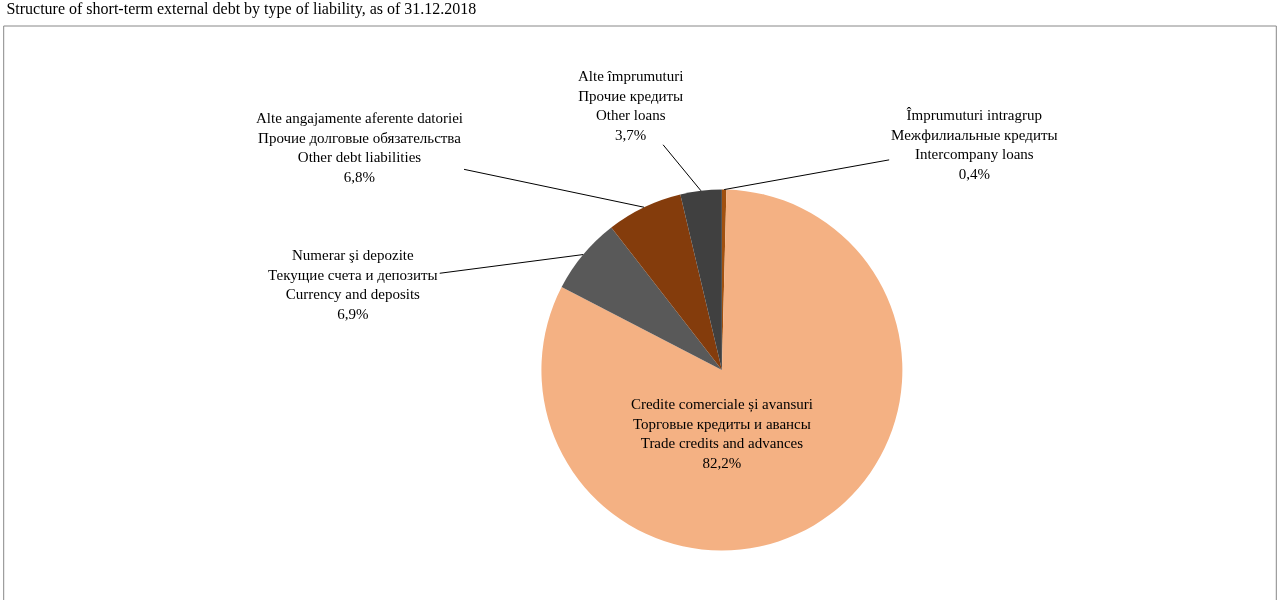 Image resolution: width=1280 pixels, height=600 pixels. Describe the element at coordinates (353, 313) in the screenshot. I see `data-label: 6,9%` at that location.